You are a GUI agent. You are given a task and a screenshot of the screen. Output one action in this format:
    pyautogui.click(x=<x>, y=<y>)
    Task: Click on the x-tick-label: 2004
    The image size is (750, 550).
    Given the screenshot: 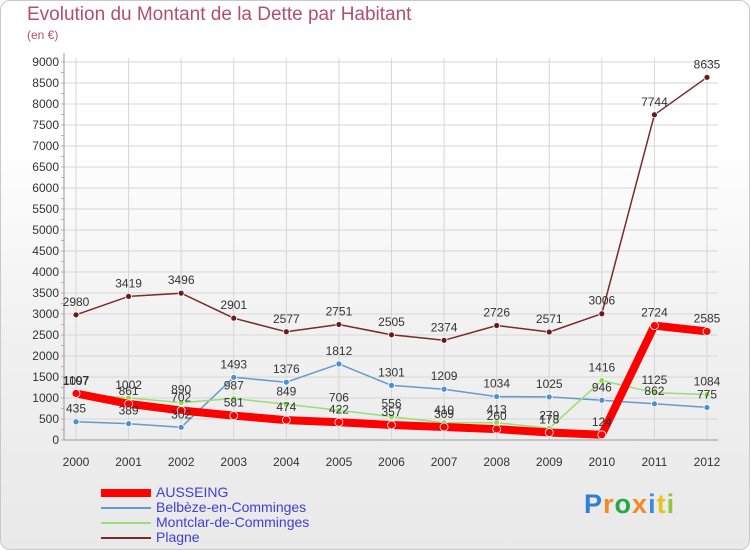 What is the action you would take?
    pyautogui.click(x=286, y=462)
    